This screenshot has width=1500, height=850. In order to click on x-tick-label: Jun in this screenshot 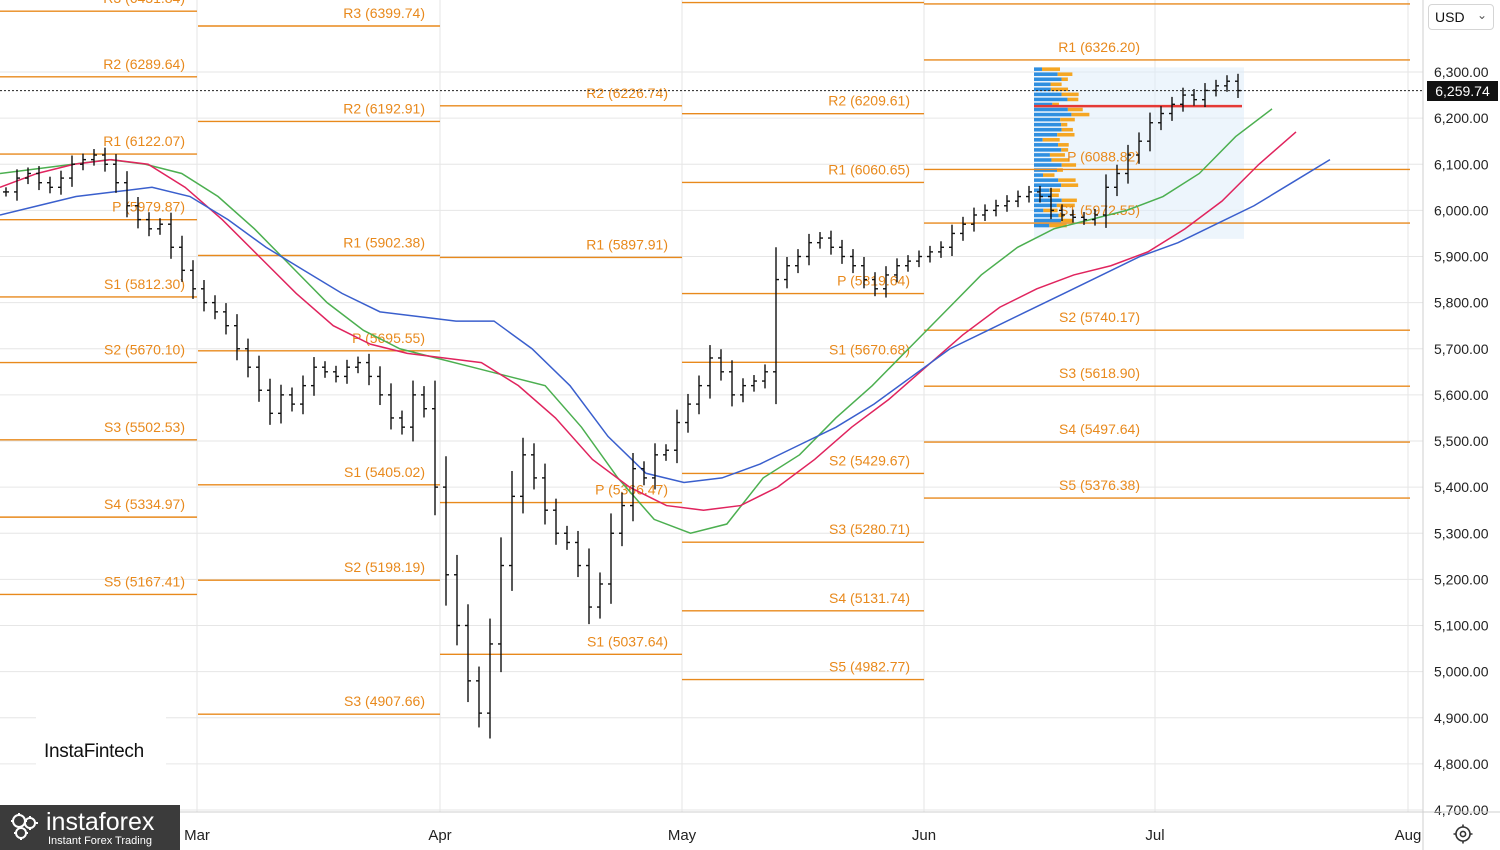, I will do `click(924, 835)`.